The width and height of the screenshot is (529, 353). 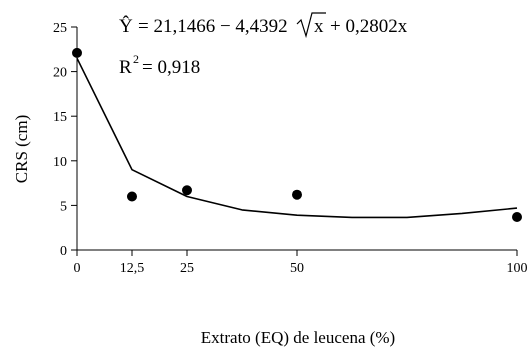 I want to click on r-squared-base: R, so click(x=125, y=67).